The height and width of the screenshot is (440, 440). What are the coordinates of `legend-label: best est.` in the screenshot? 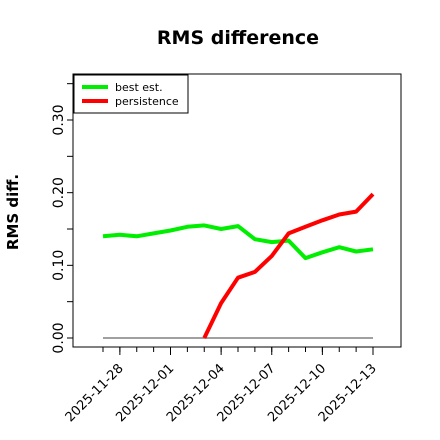 It's located at (139, 87).